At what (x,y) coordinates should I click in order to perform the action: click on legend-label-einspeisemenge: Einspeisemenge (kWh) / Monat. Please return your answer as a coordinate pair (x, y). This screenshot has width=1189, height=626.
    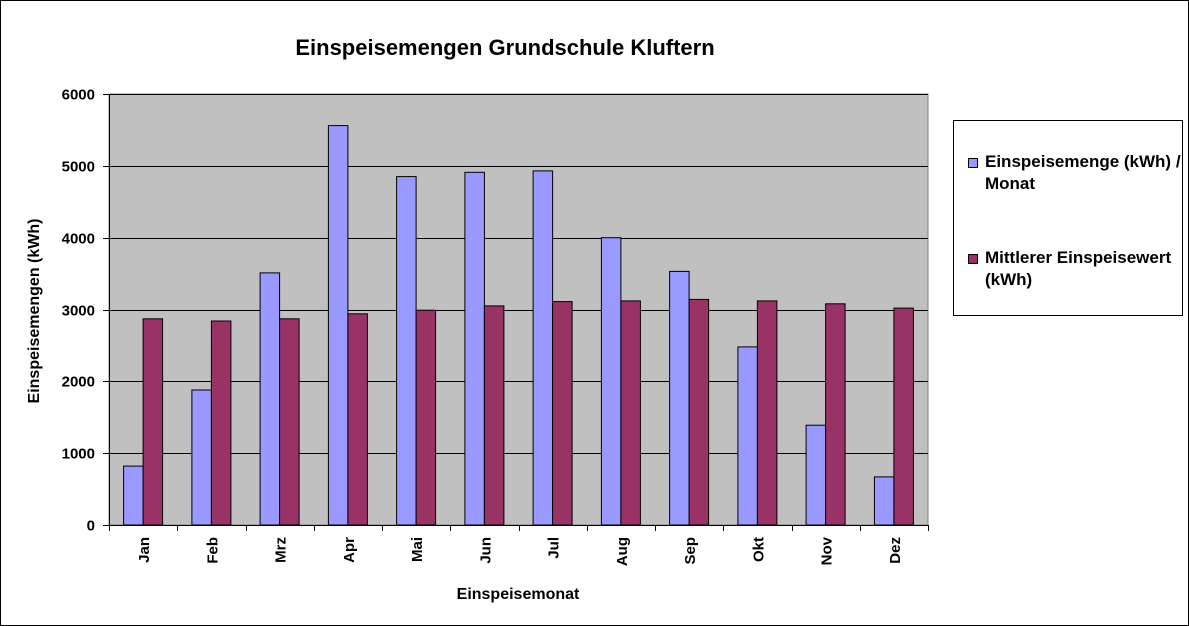
    Looking at the image, I should click on (1083, 172).